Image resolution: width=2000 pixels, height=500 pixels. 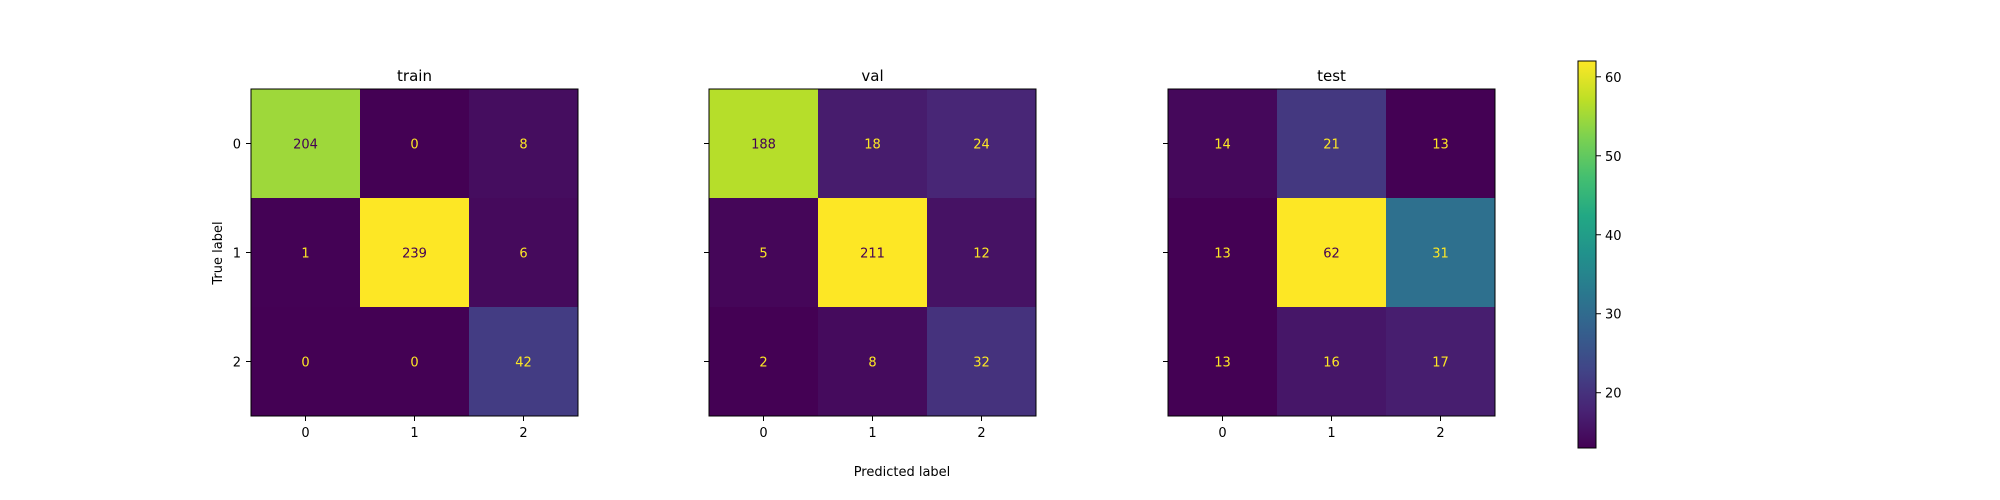 What do you see at coordinates (1613, 157) in the screenshot?
I see `colorbar-tick-label: 50` at bounding box center [1613, 157].